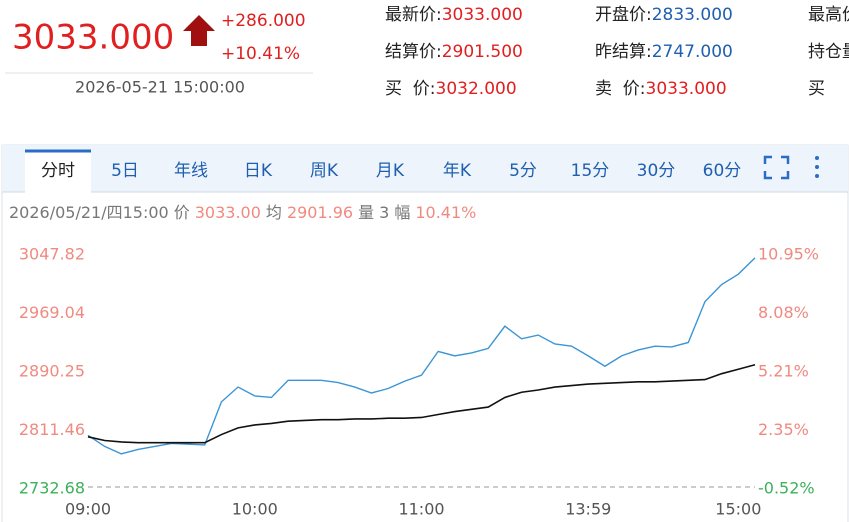 The image size is (849, 522). I want to click on info-amp: 10.41%, so click(445, 212).